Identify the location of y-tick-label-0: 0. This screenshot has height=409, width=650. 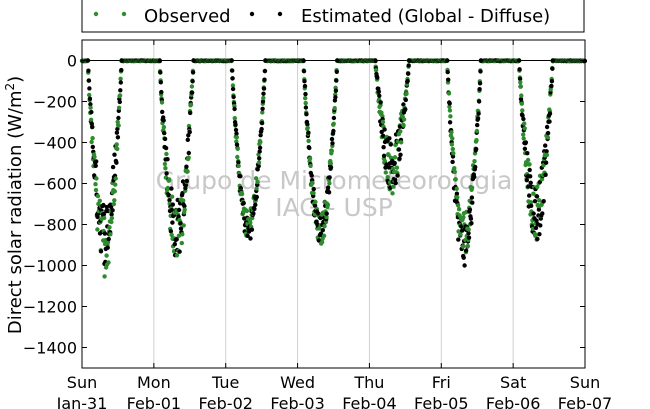
(72, 61).